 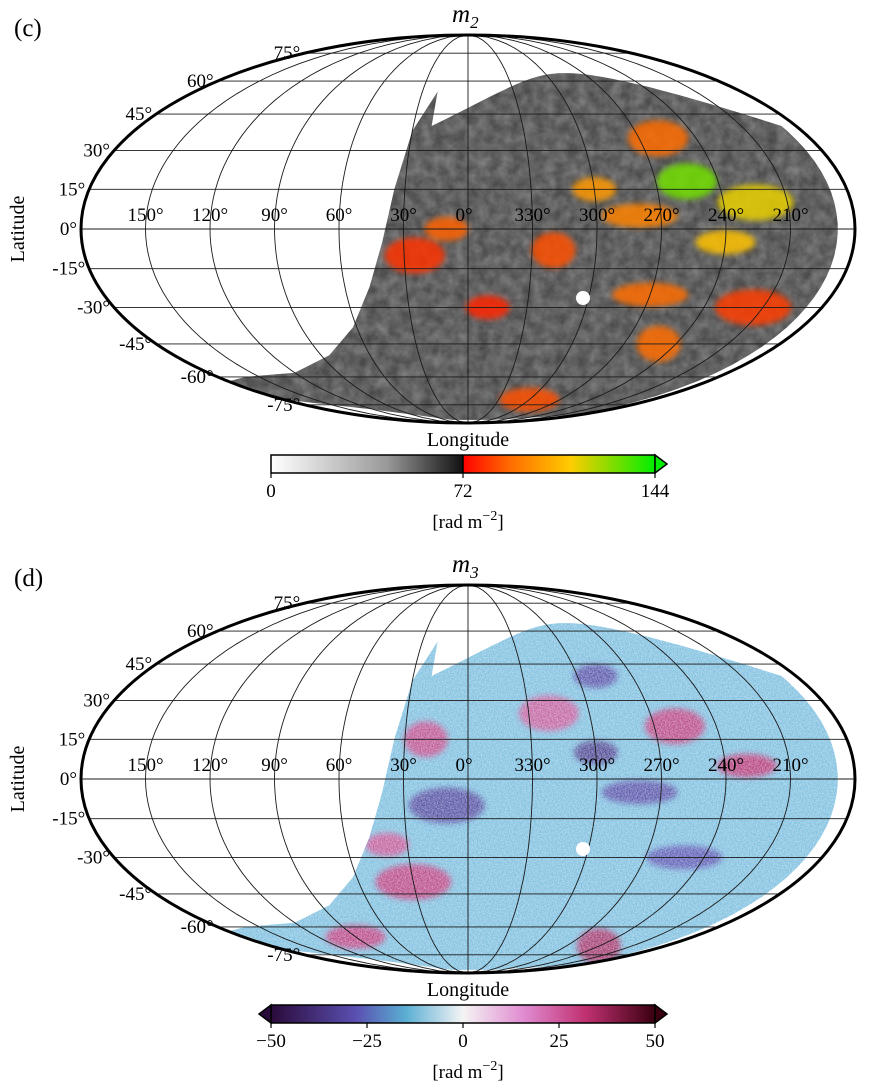 What do you see at coordinates (463, 1014) in the screenshot?
I see `colorbar-gradient` at bounding box center [463, 1014].